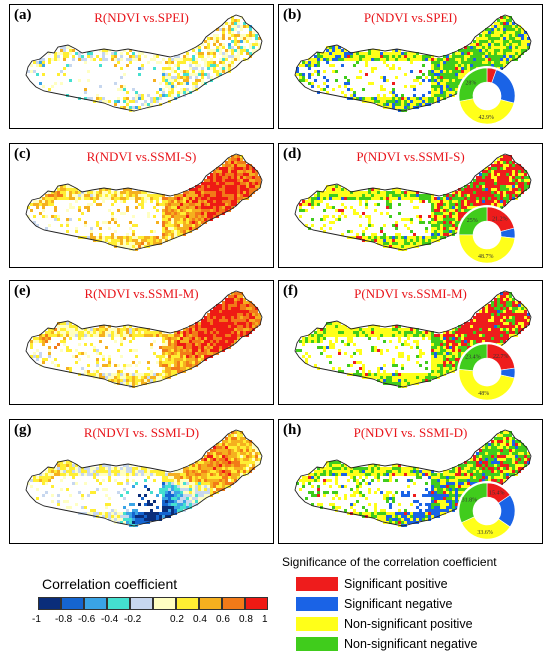  I want to click on donut-slice-label: 48%, so click(483, 394).